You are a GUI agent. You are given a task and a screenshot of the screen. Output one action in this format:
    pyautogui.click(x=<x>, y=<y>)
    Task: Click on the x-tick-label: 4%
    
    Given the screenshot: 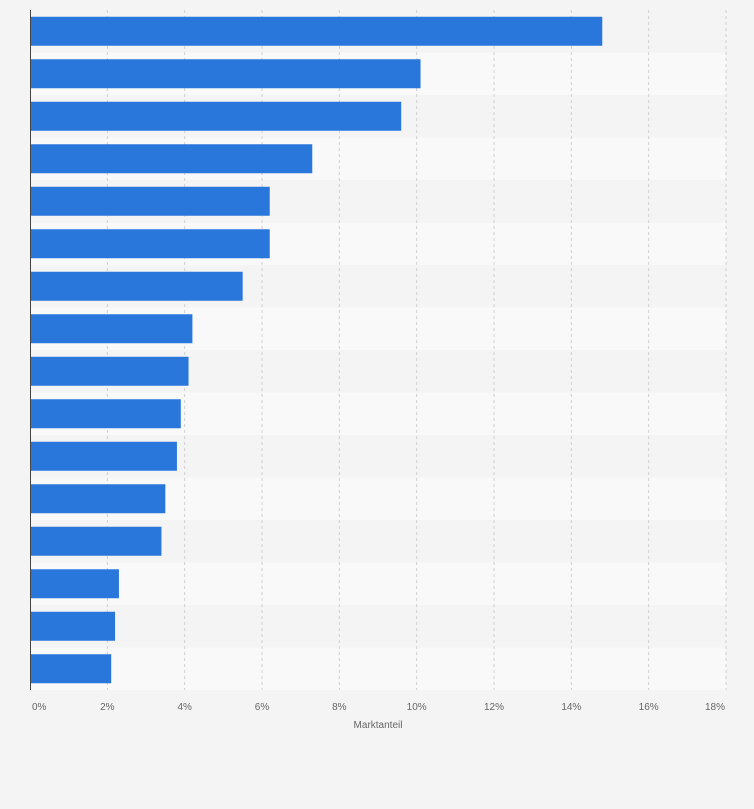 What is the action you would take?
    pyautogui.click(x=184, y=707)
    